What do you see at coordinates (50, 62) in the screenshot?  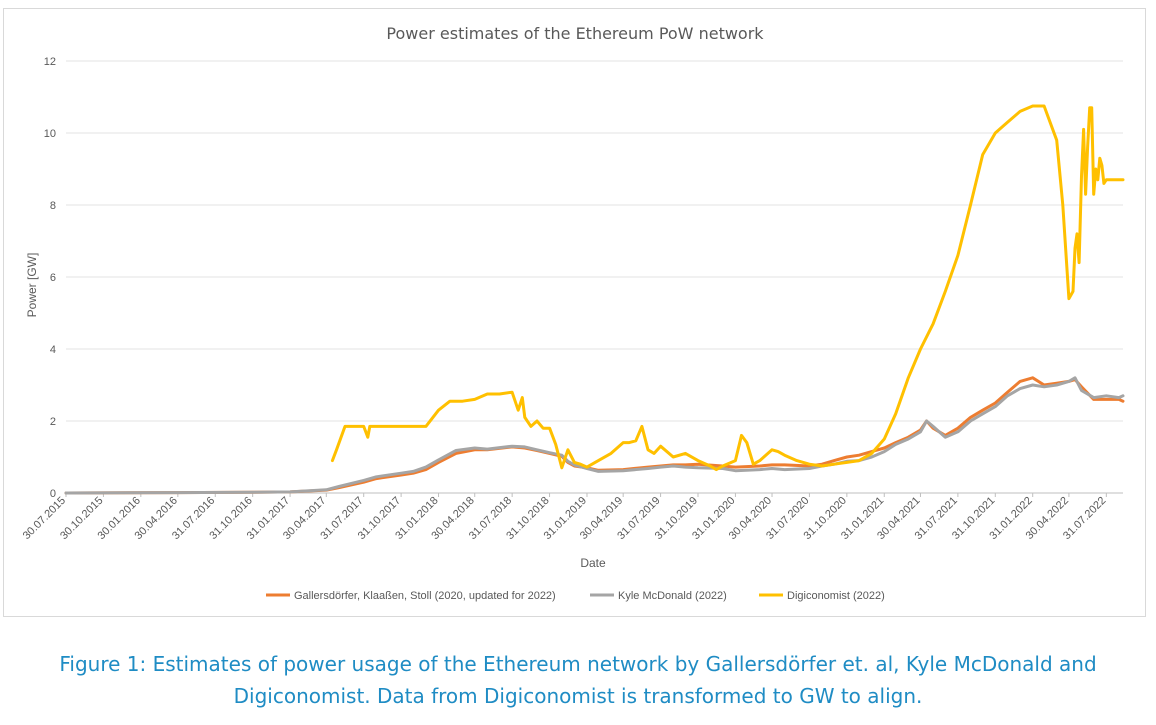 I see `y-tick-label: 12` at bounding box center [50, 62].